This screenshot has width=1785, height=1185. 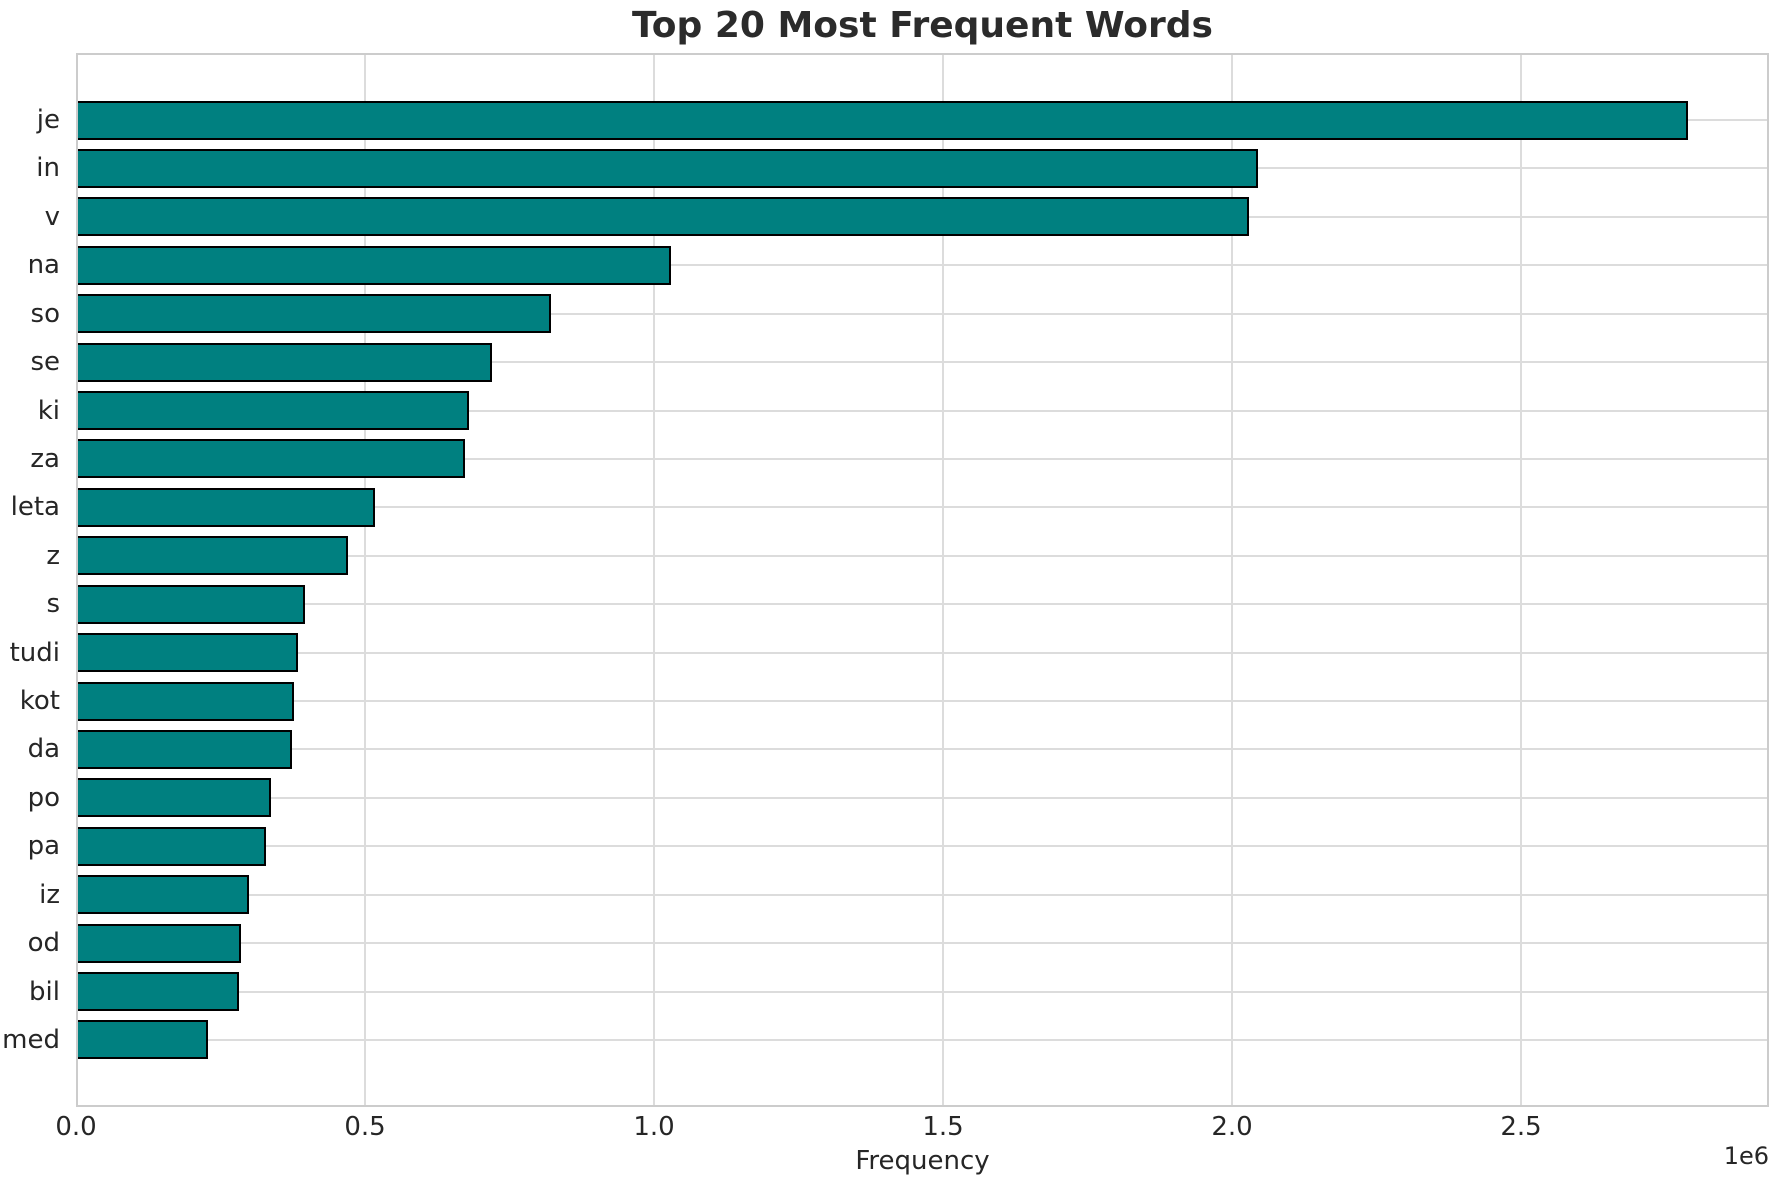 I want to click on bar-je, so click(x=882, y=120).